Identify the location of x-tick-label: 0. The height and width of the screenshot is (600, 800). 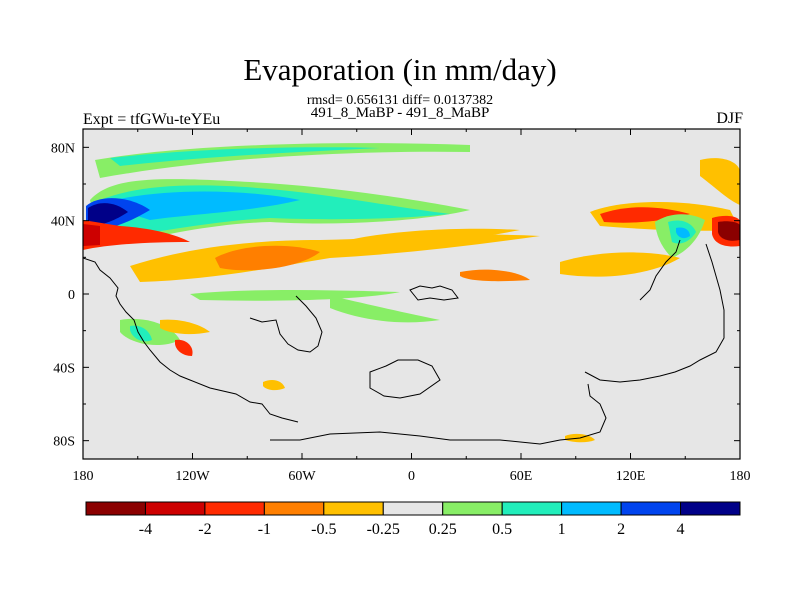
(411, 476).